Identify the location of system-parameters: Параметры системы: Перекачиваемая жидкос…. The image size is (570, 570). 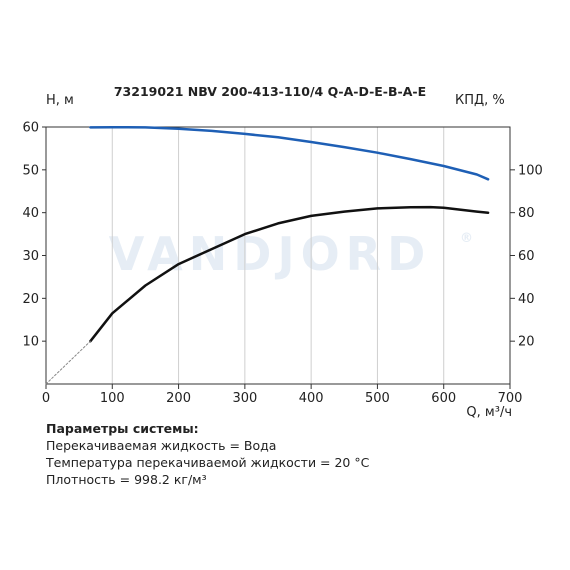
(207, 454).